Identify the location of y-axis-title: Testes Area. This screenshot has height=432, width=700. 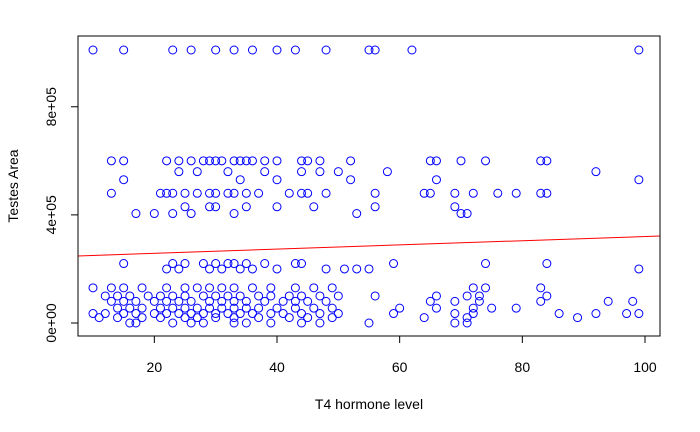
(13, 185).